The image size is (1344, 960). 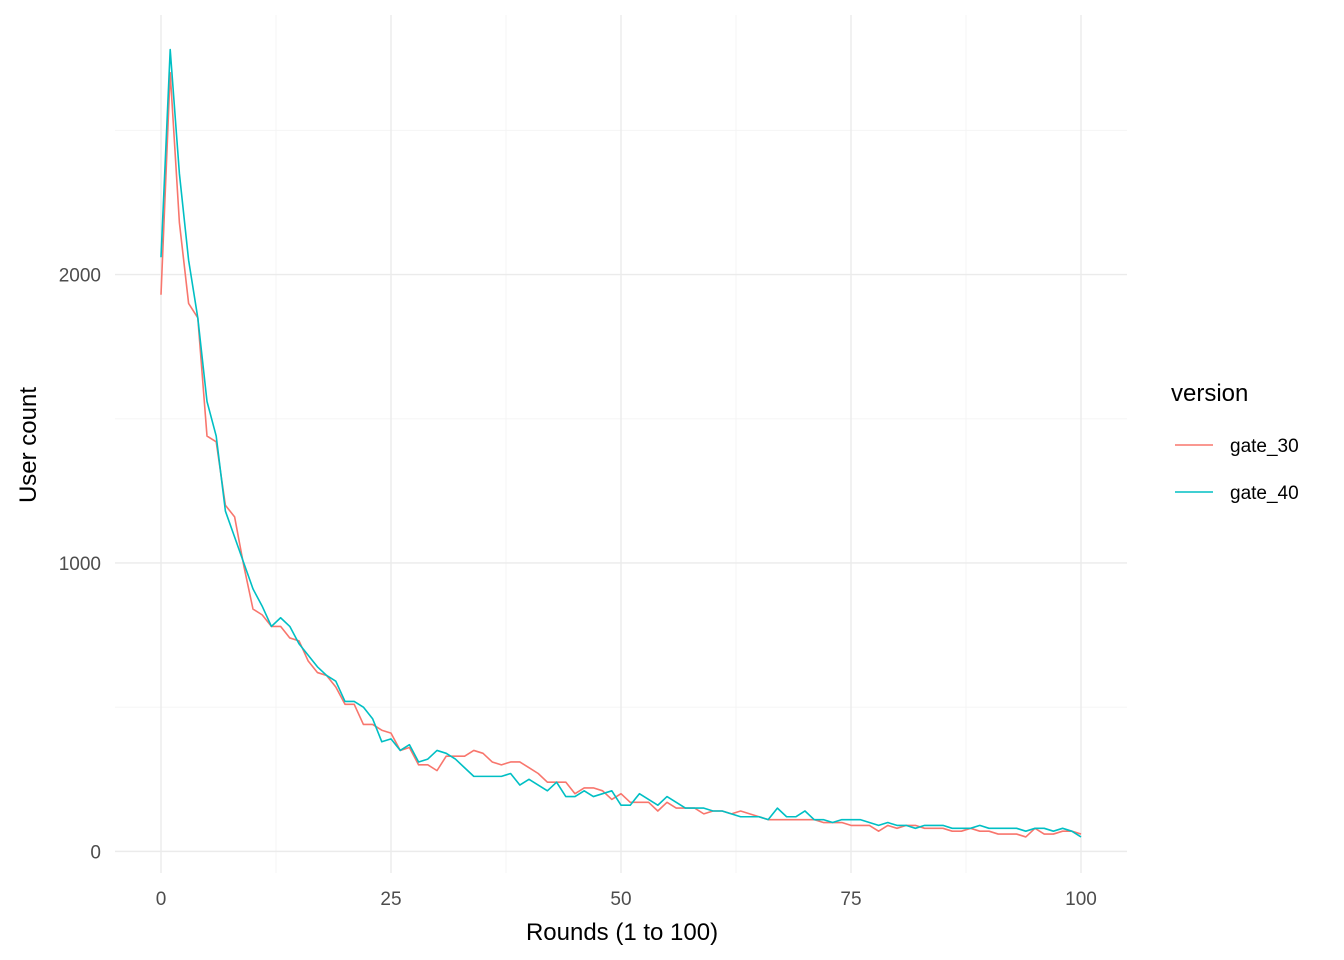 I want to click on y-tick-label: 0, so click(x=95, y=852).